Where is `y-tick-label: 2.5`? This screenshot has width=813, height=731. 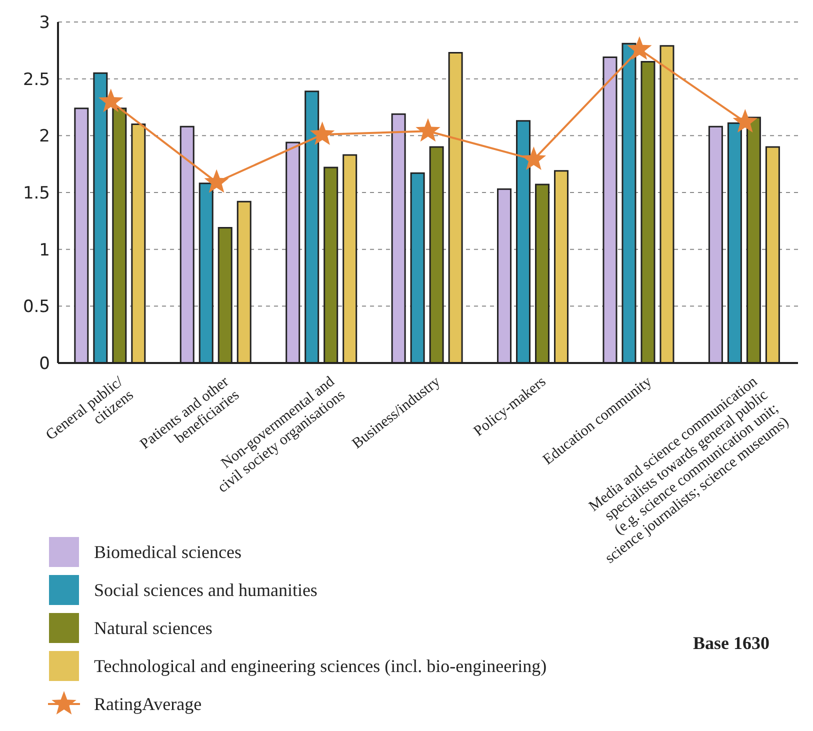
y-tick-label: 2.5 is located at coordinates (36, 80).